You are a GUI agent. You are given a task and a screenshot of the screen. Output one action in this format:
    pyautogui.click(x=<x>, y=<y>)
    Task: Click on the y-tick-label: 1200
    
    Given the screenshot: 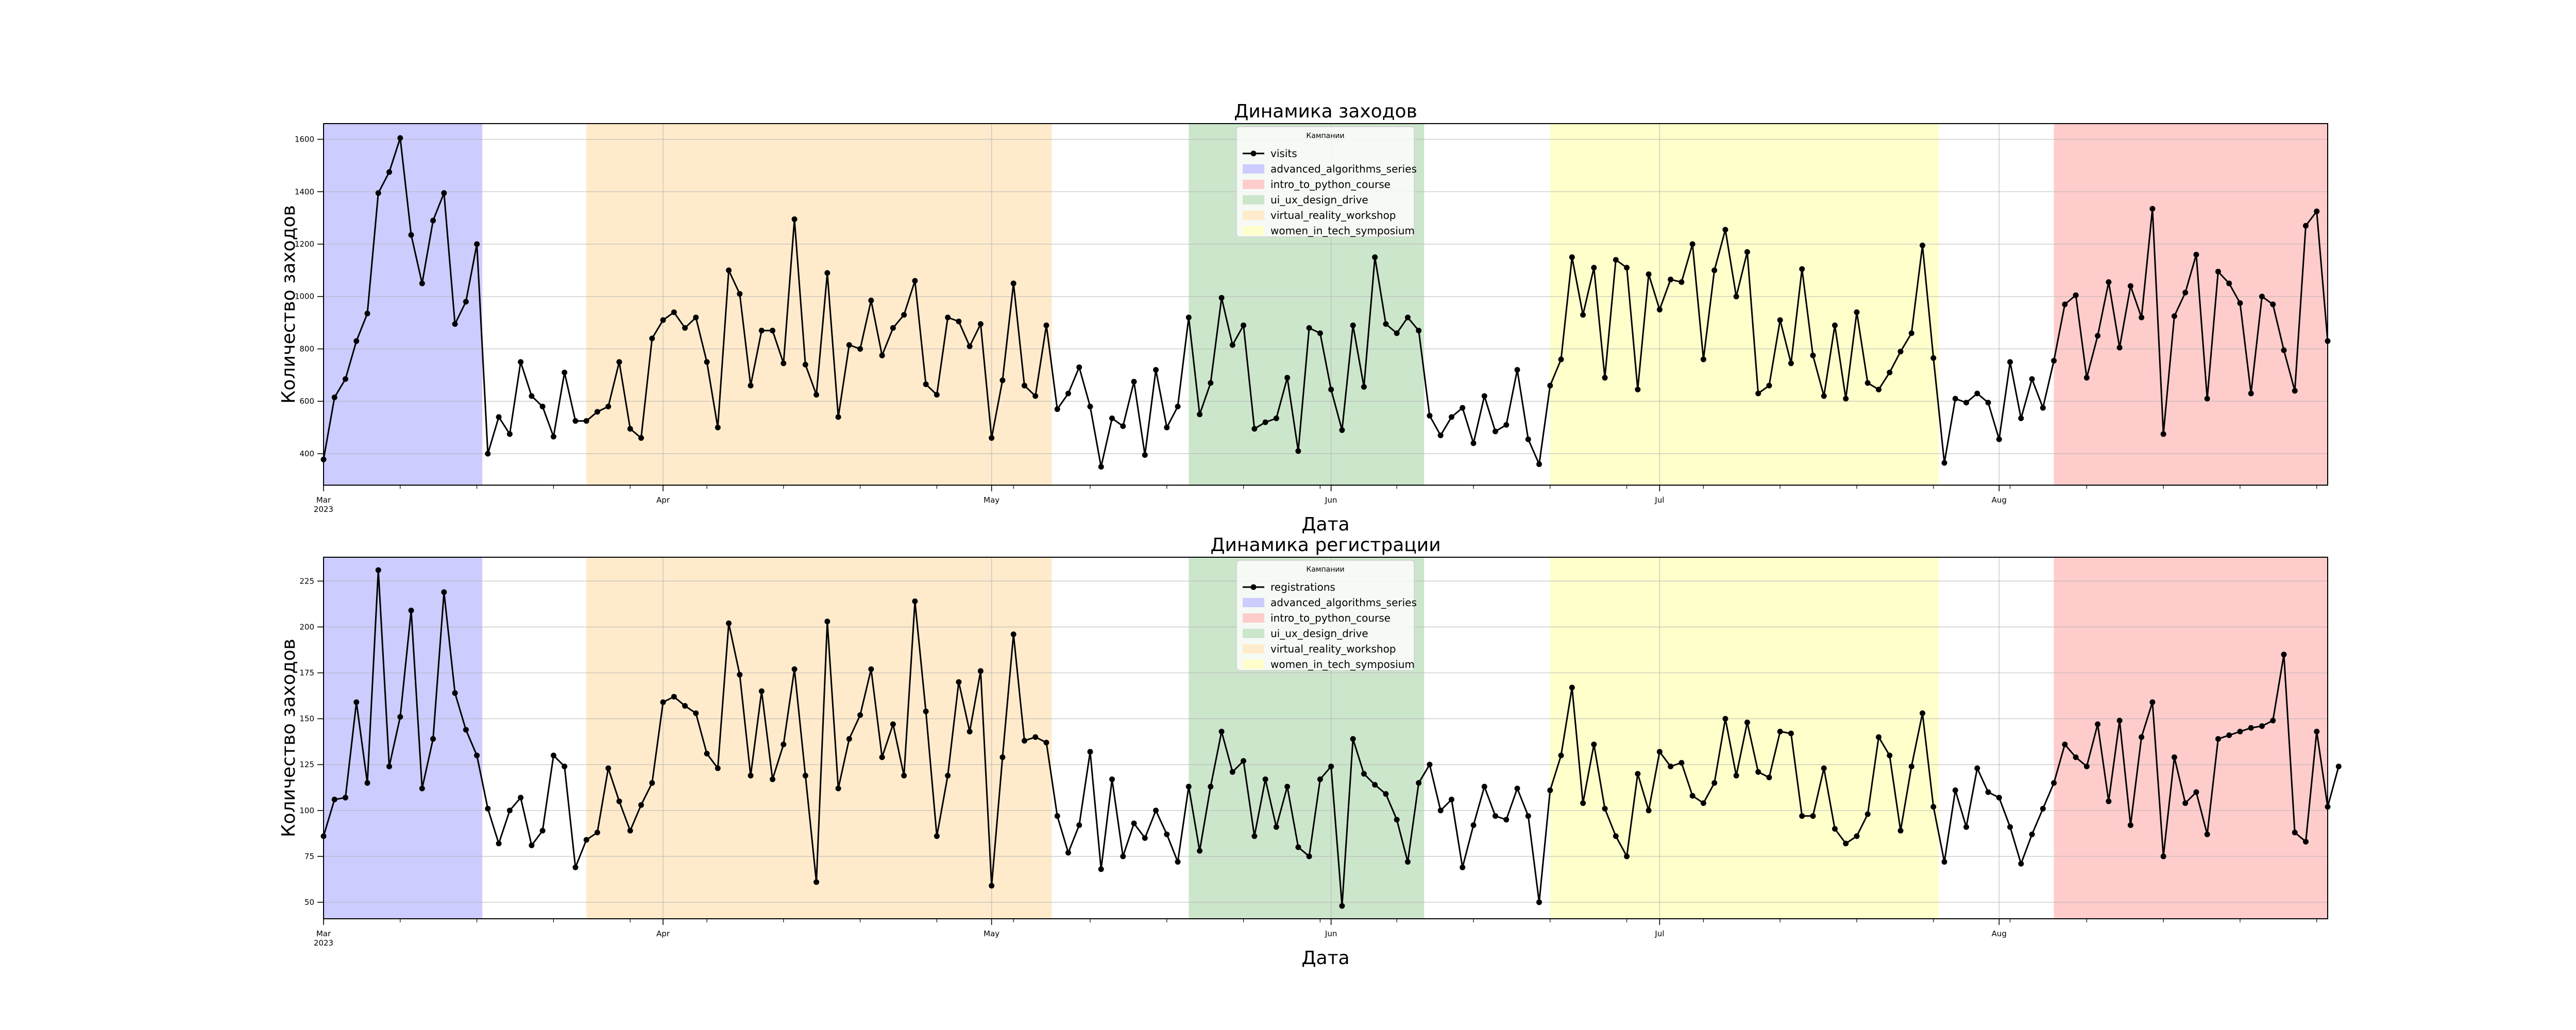 What is the action you would take?
    pyautogui.click(x=305, y=244)
    